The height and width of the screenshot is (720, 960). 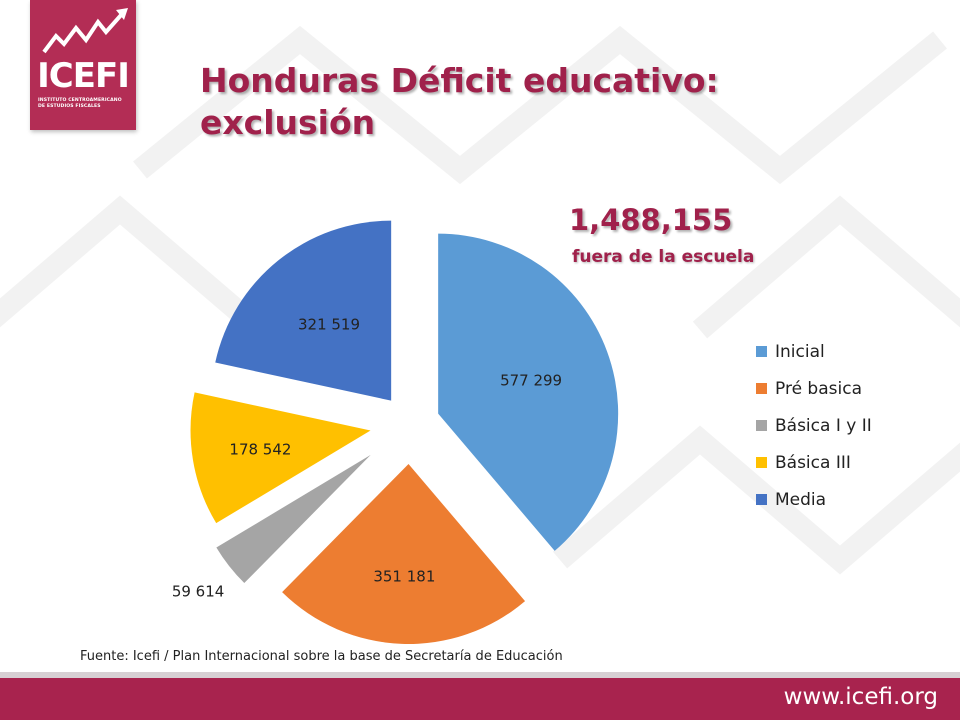 I want to click on legend-item-inicial: Inicial, so click(x=814, y=351).